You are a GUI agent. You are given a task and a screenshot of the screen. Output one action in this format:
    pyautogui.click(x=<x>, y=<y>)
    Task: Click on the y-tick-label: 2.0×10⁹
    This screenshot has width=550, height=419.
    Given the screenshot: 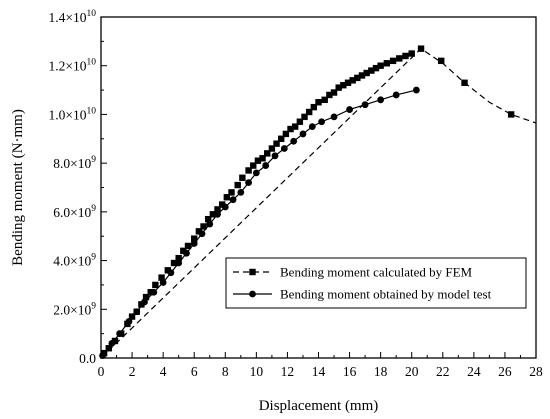 What is the action you would take?
    pyautogui.click(x=74, y=309)
    